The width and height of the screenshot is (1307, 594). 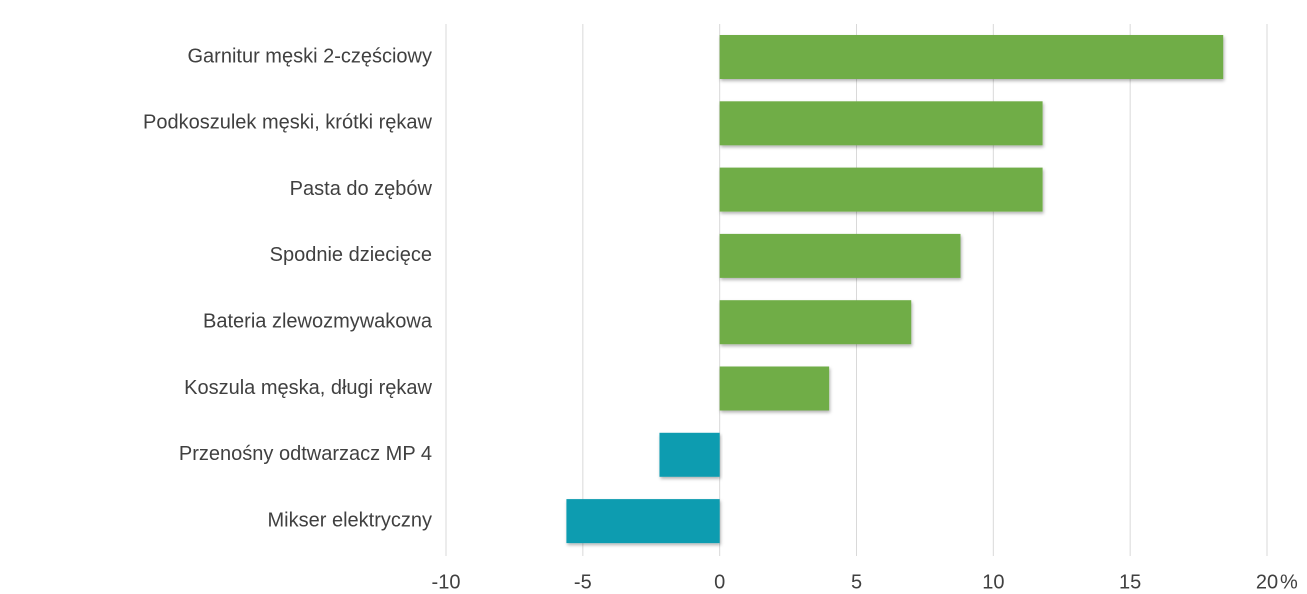 I want to click on y-tick-label: Bateria zlewozmywakowa, so click(x=318, y=321).